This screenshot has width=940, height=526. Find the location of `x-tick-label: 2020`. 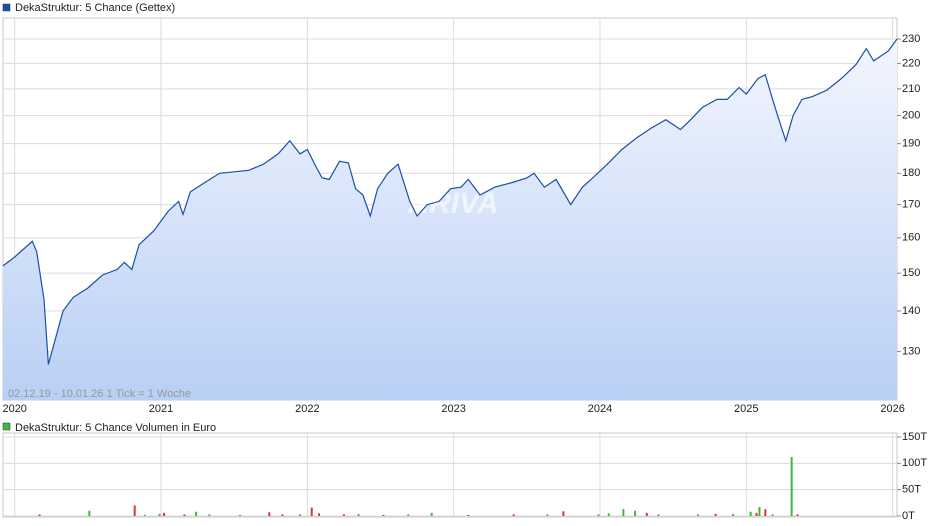

x-tick-label: 2020 is located at coordinates (14, 409).